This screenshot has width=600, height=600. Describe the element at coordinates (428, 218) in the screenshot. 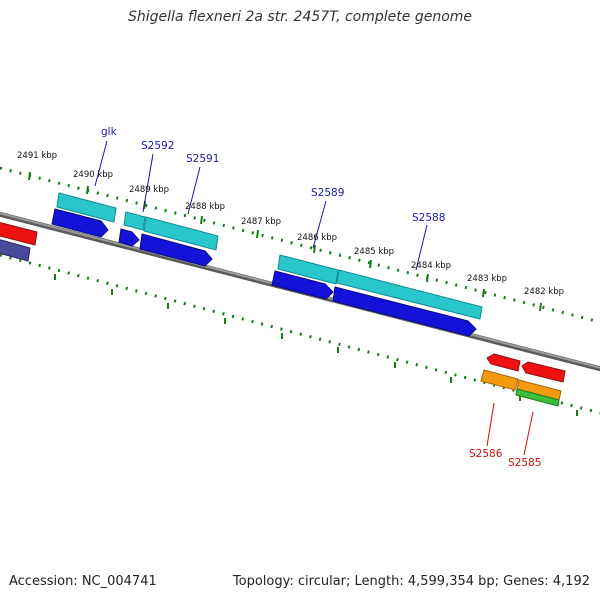

I see `gene-label-s2588: S2588` at that location.